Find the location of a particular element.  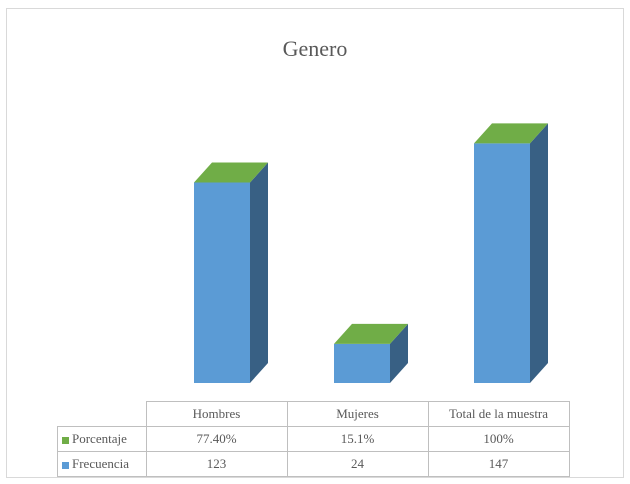

category-label: Total de la muestra is located at coordinates (498, 414).